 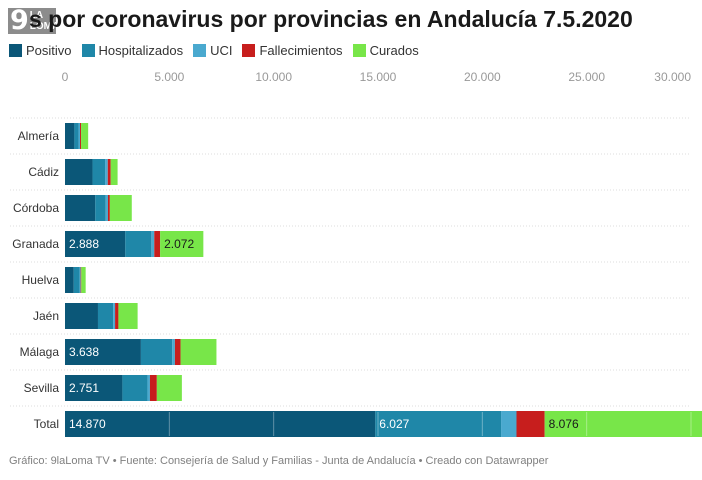 What do you see at coordinates (42, 388) in the screenshot?
I see `category-label: Sevilla` at bounding box center [42, 388].